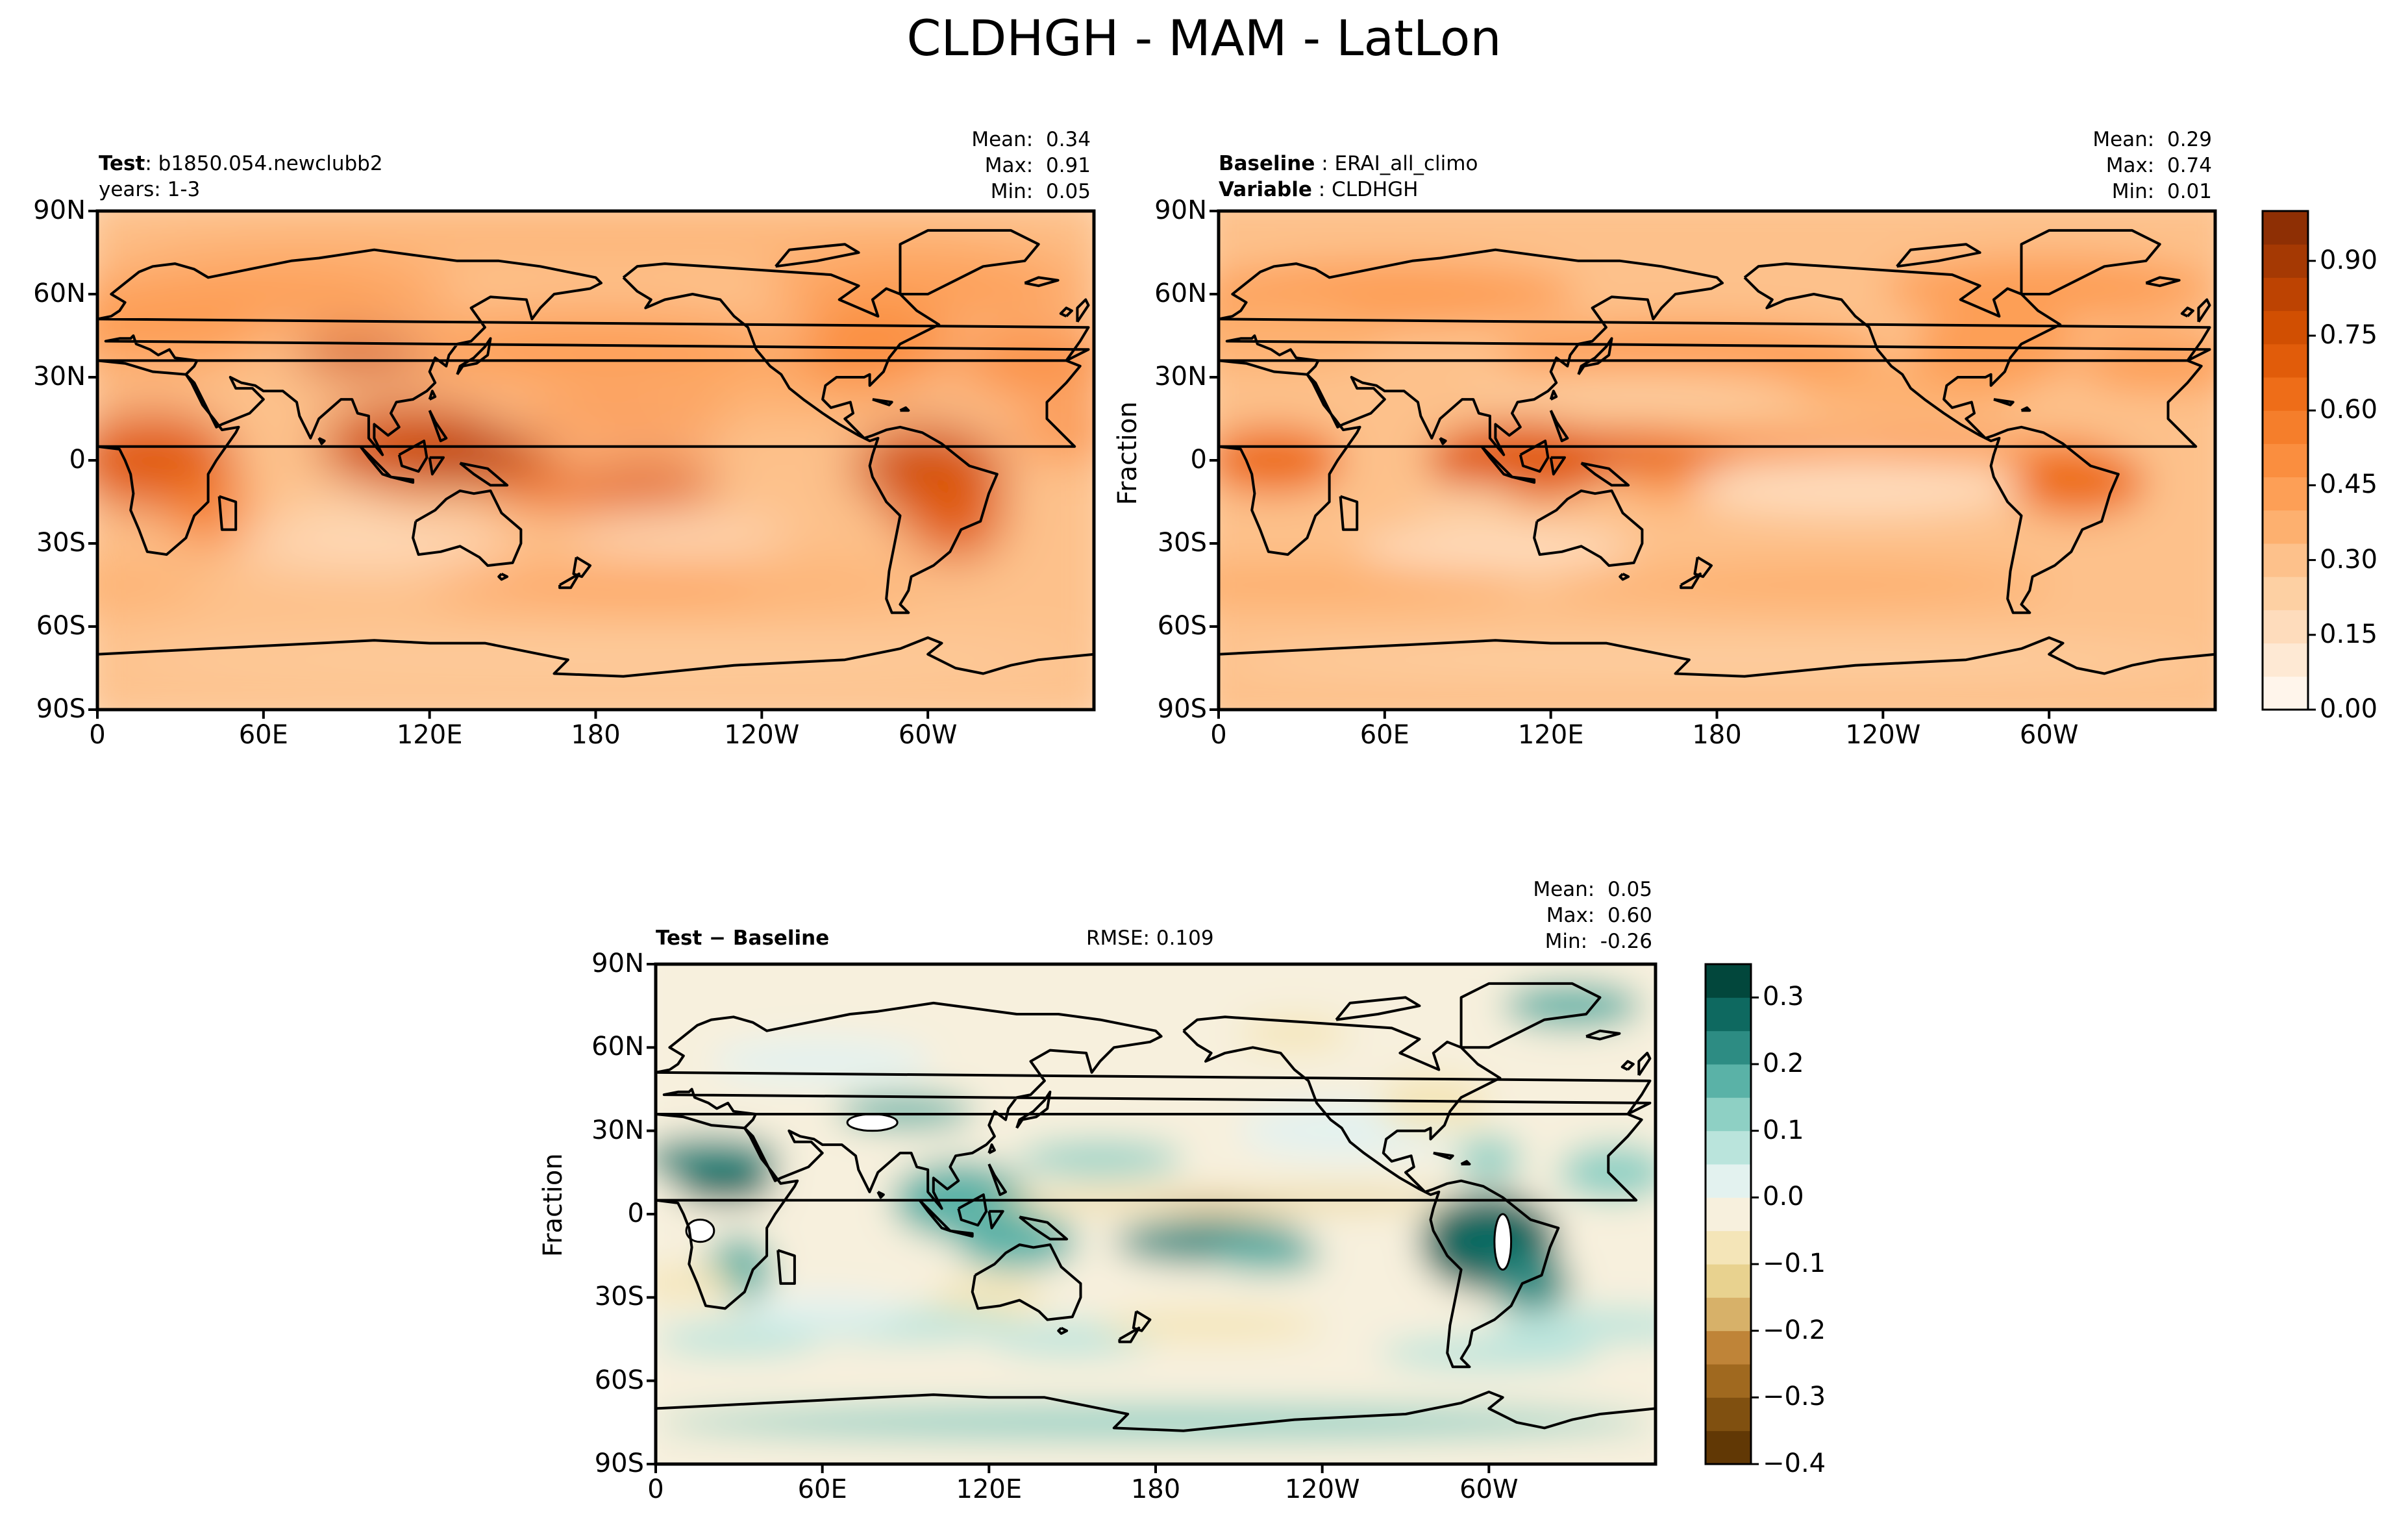 This screenshot has height=1529, width=2408. I want to click on baseline-lon-tick-label: 120E, so click(1550, 735).